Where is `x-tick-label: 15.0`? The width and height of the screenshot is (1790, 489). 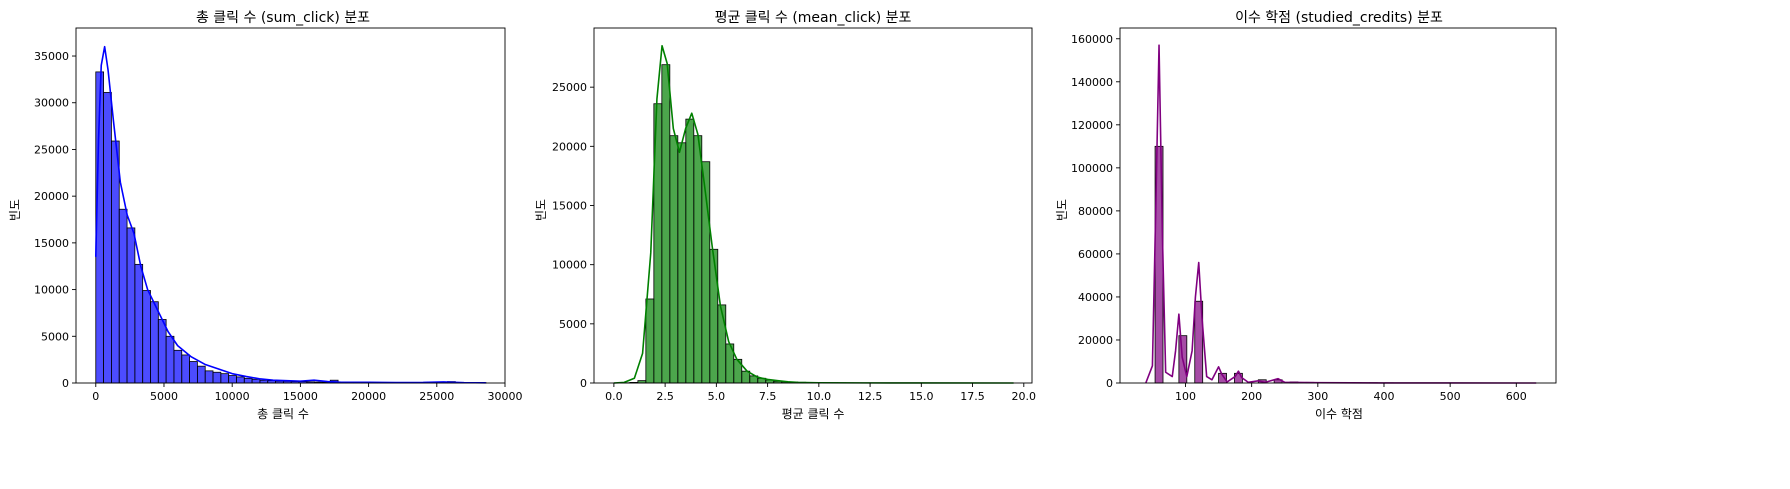 x-tick-label: 15.0 is located at coordinates (921, 396).